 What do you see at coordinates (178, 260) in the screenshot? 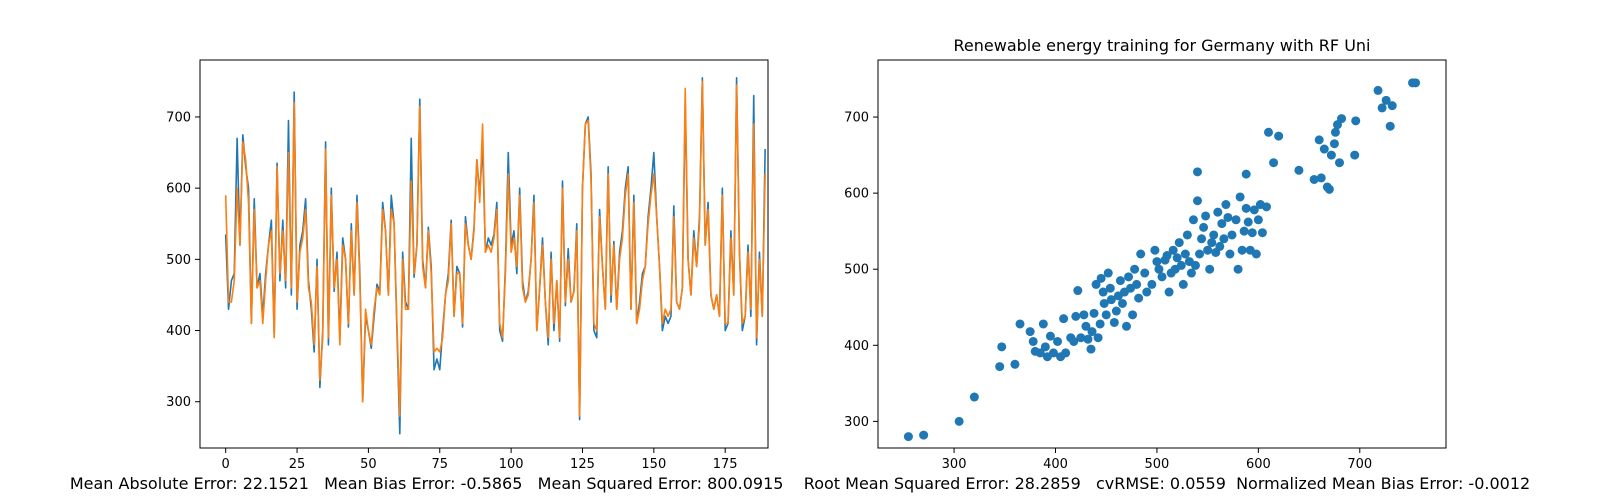
I see `line-chart-y-tick-label: 500` at bounding box center [178, 260].